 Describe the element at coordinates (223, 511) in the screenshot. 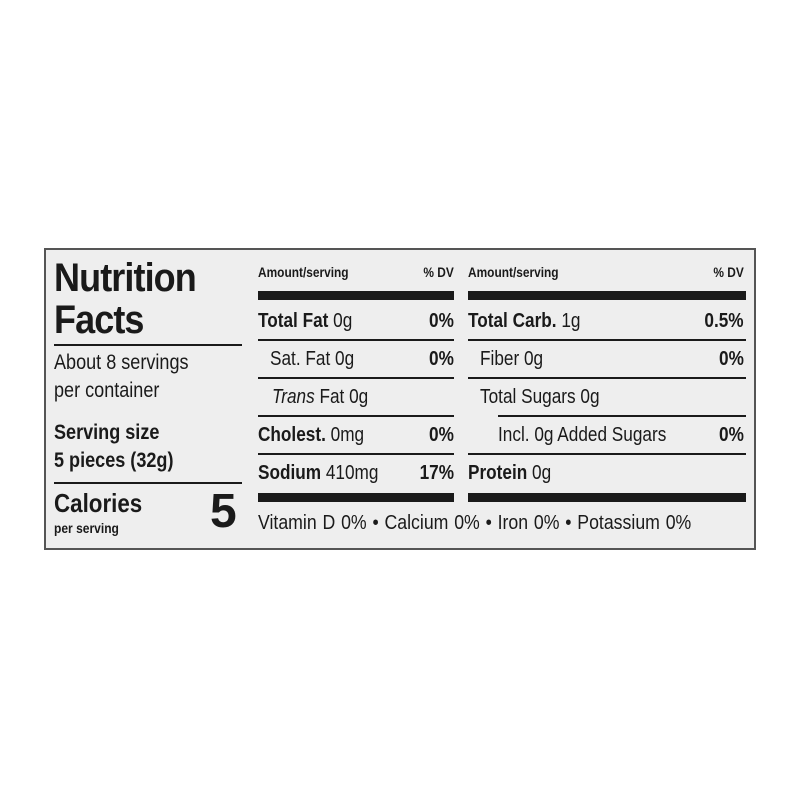

I see `calories-value: 5` at that location.